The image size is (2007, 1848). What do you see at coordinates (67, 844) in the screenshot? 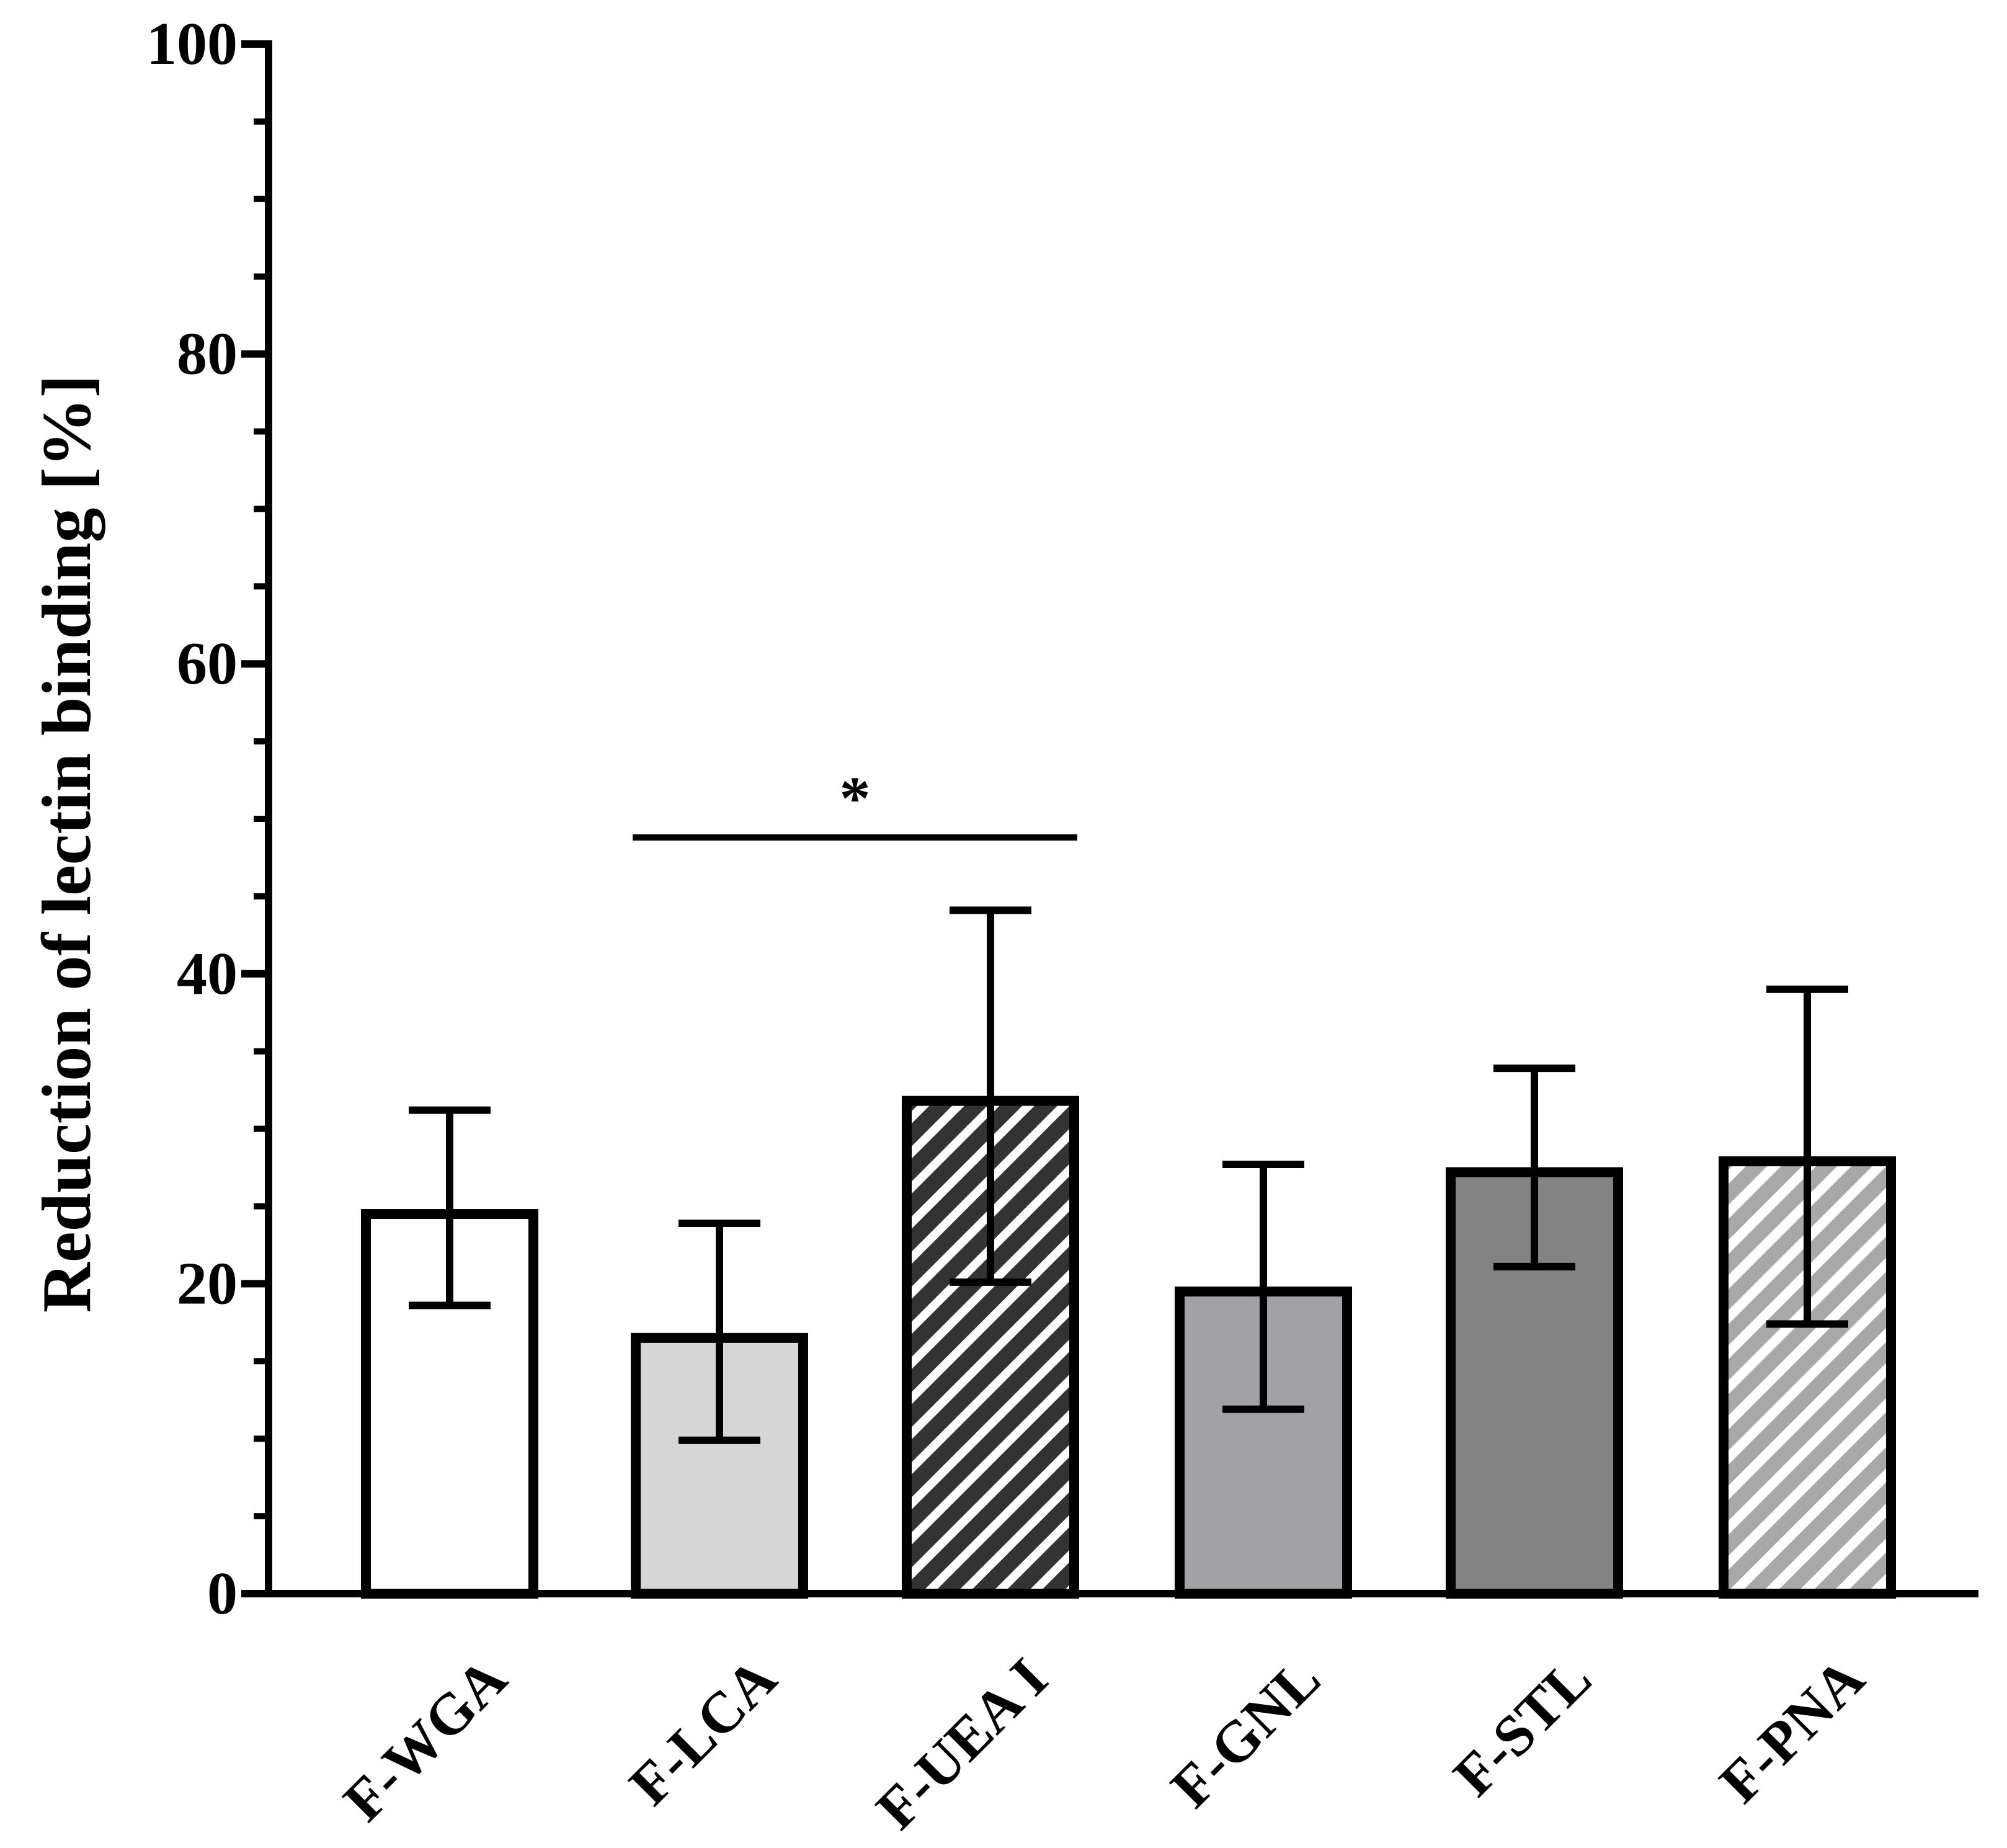
I see `y-axis-title: Reduction of lectin binding [%]` at bounding box center [67, 844].